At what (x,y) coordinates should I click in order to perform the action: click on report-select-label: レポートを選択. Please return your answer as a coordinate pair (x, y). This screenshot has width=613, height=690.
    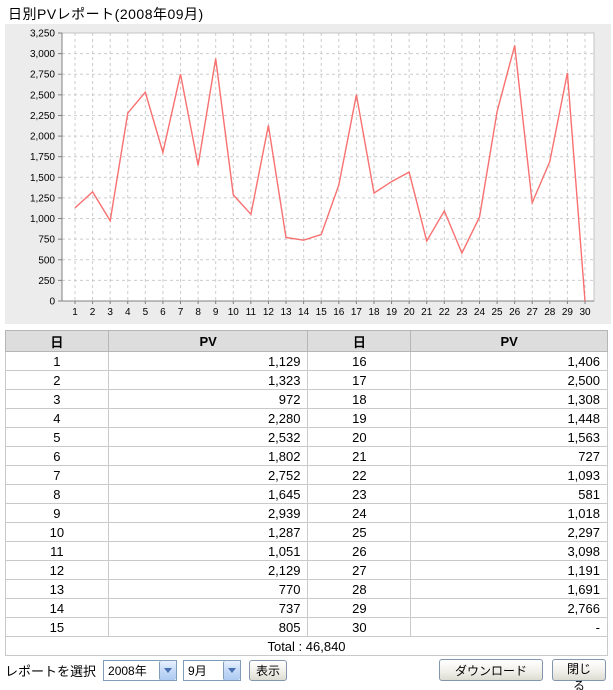
    Looking at the image, I should click on (51, 671).